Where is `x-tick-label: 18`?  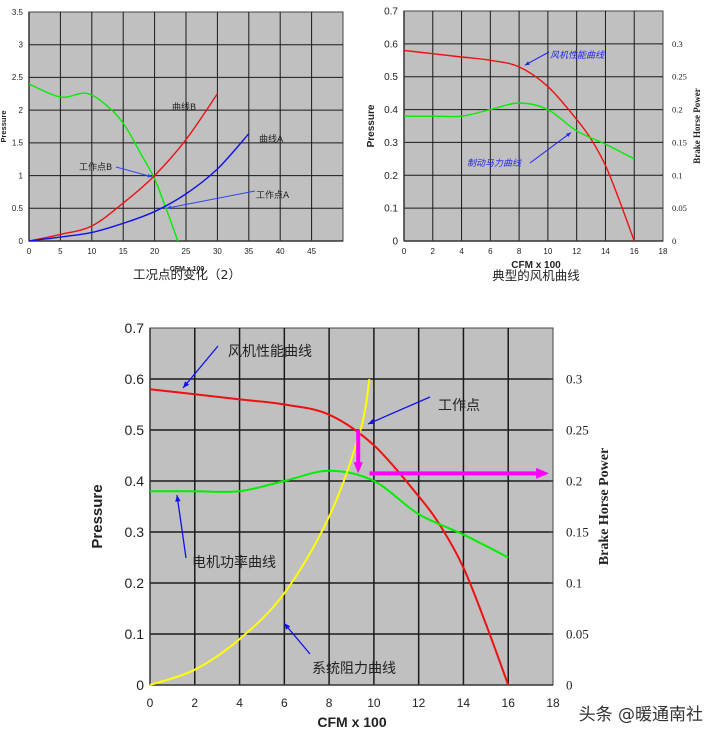 x-tick-label: 18 is located at coordinates (553, 703).